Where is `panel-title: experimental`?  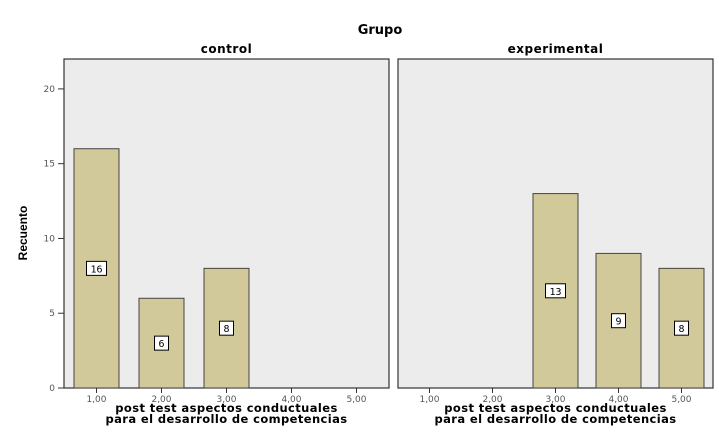 panel-title: experimental is located at coordinates (556, 49).